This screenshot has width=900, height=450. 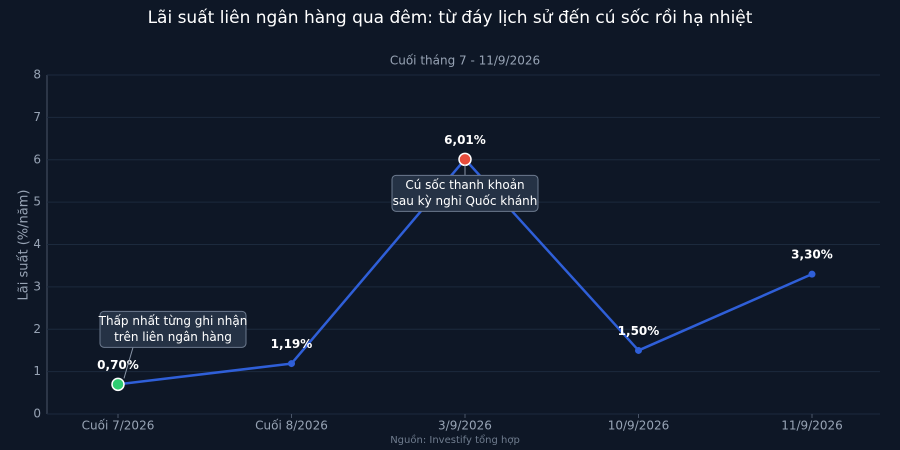 I want to click on y-tick-label: 0, so click(x=37, y=414).